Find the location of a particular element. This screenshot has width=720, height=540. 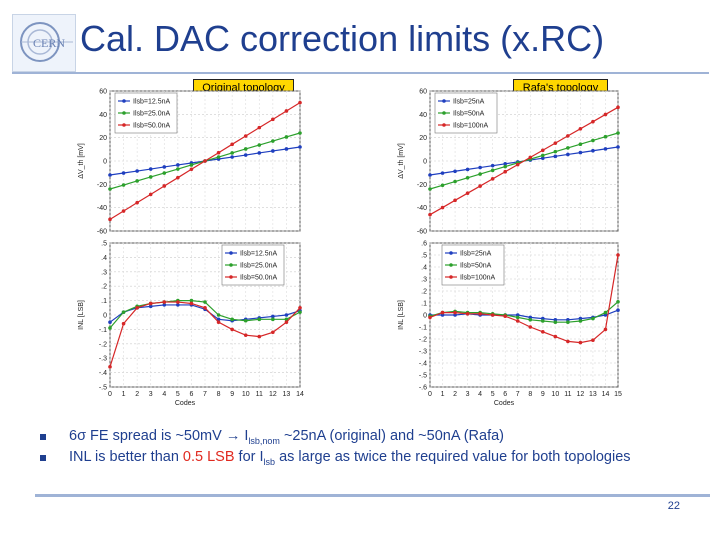

legend-label: Ilsb=50nA is located at coordinates (476, 266).